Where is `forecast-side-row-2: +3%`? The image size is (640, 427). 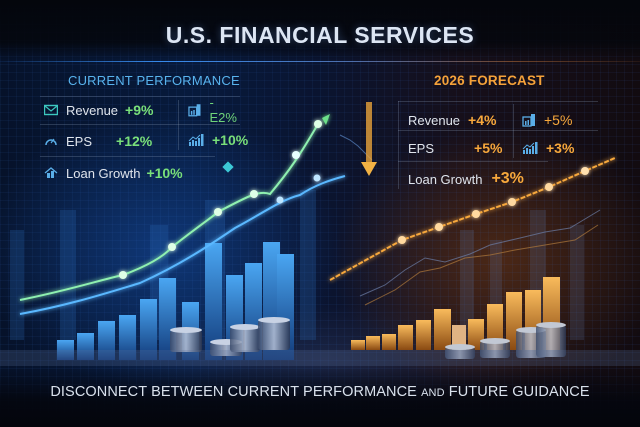
forecast-side-row-2: +3% is located at coordinates (548, 148).